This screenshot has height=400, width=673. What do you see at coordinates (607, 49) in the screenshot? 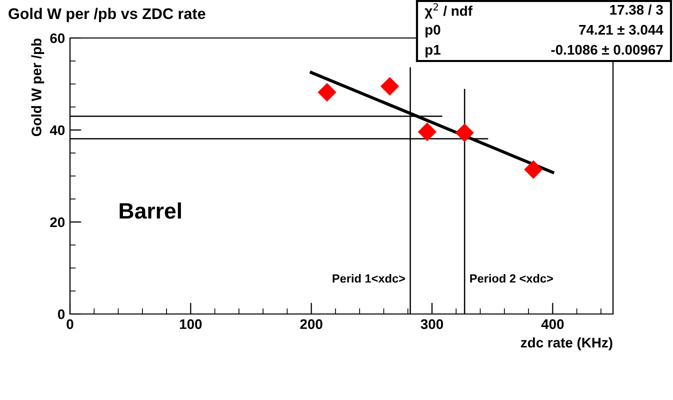
I see `annotation: -0.1086 ± 0.00967` at bounding box center [607, 49].